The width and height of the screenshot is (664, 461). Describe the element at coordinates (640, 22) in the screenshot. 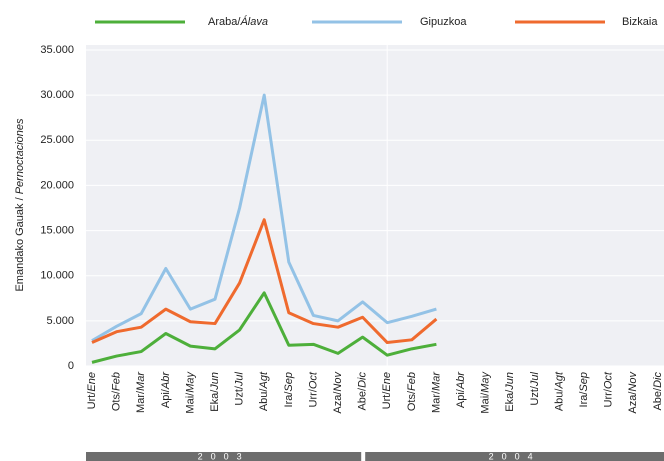

I see `legend-label: Bizkaia` at that location.